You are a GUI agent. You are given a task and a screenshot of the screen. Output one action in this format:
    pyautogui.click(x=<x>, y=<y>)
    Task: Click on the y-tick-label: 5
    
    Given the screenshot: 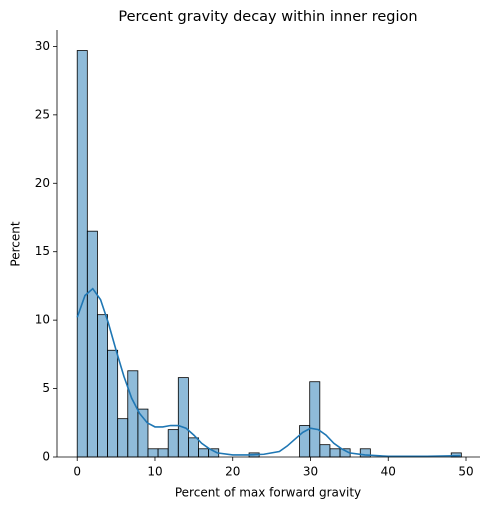 What is the action you would take?
    pyautogui.click(x=46, y=388)
    